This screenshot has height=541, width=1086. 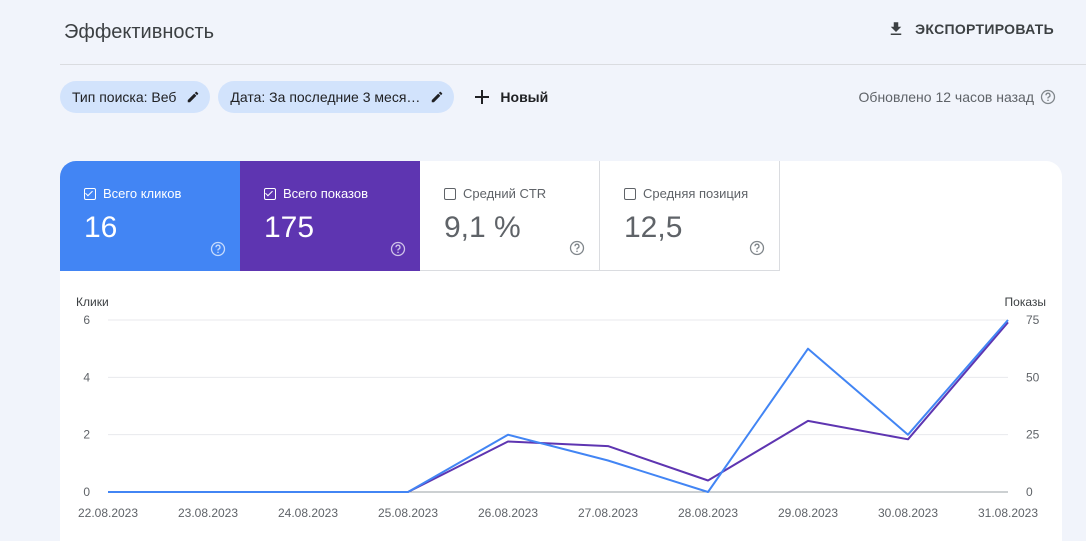 What do you see at coordinates (92, 302) in the screenshot?
I see `left-axis-title: Клики` at bounding box center [92, 302].